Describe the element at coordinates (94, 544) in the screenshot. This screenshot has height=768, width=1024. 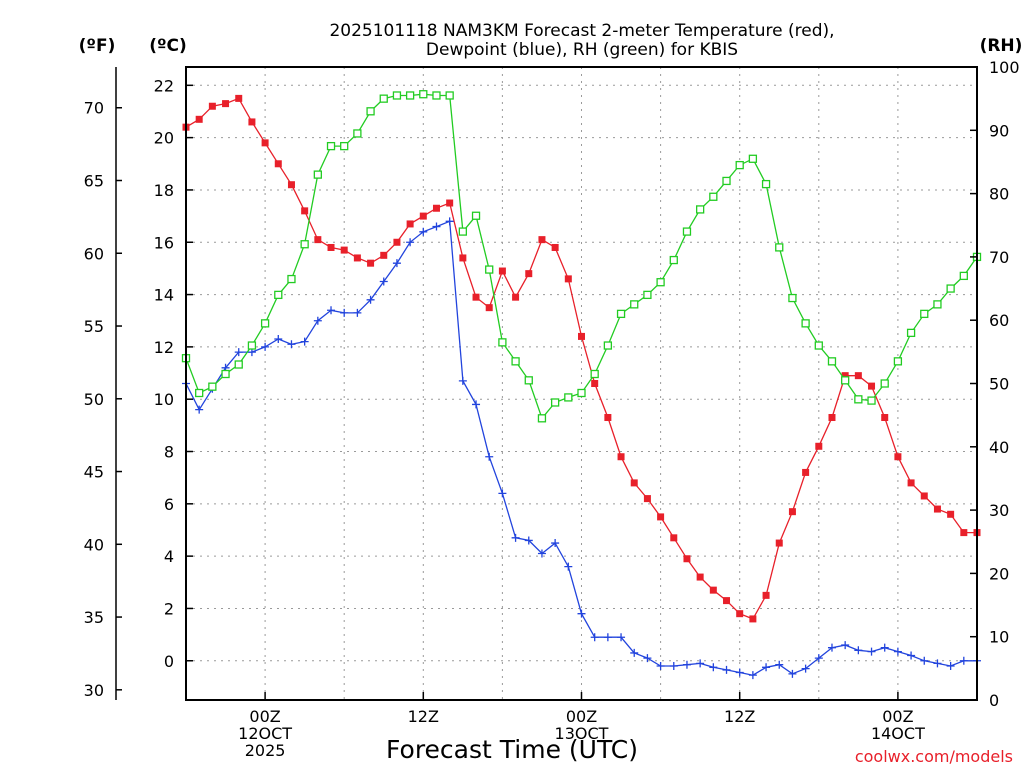
I see `fahrenheit-tick-label: 40` at that location.